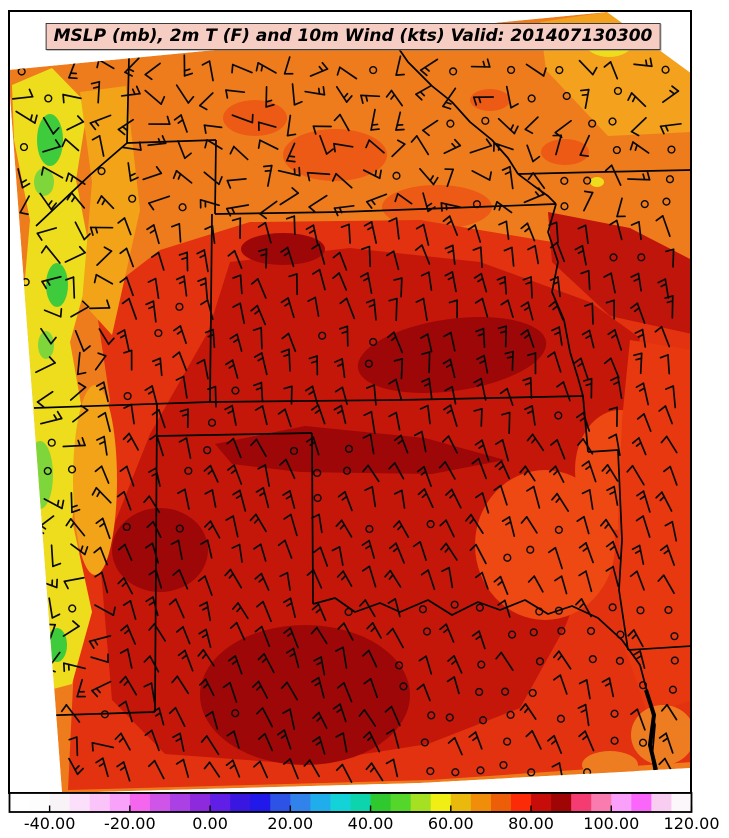 This screenshot has width=729, height=838. I want to click on colorbar-tick-label: 0.00, so click(210, 823).